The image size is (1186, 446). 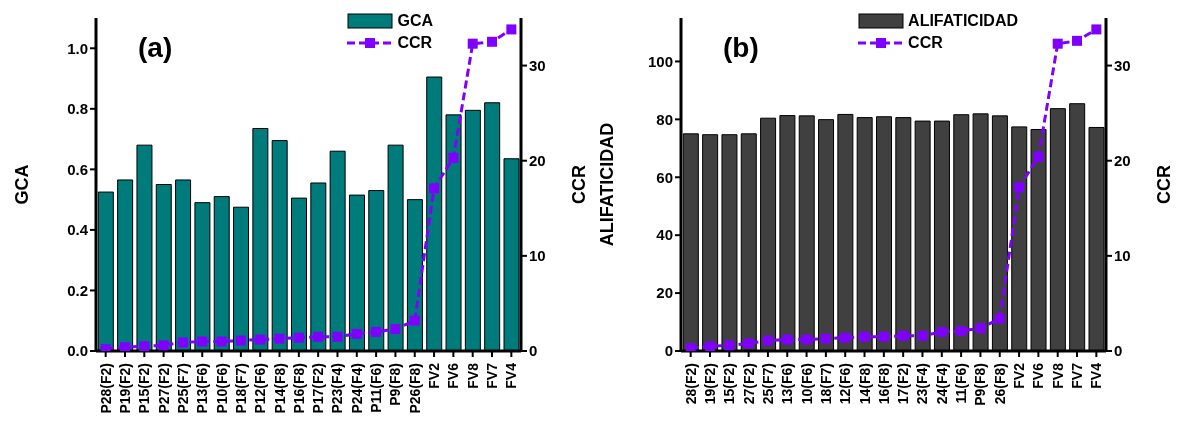 I want to click on x-tick-label: P16(F8), so click(x=298, y=388).